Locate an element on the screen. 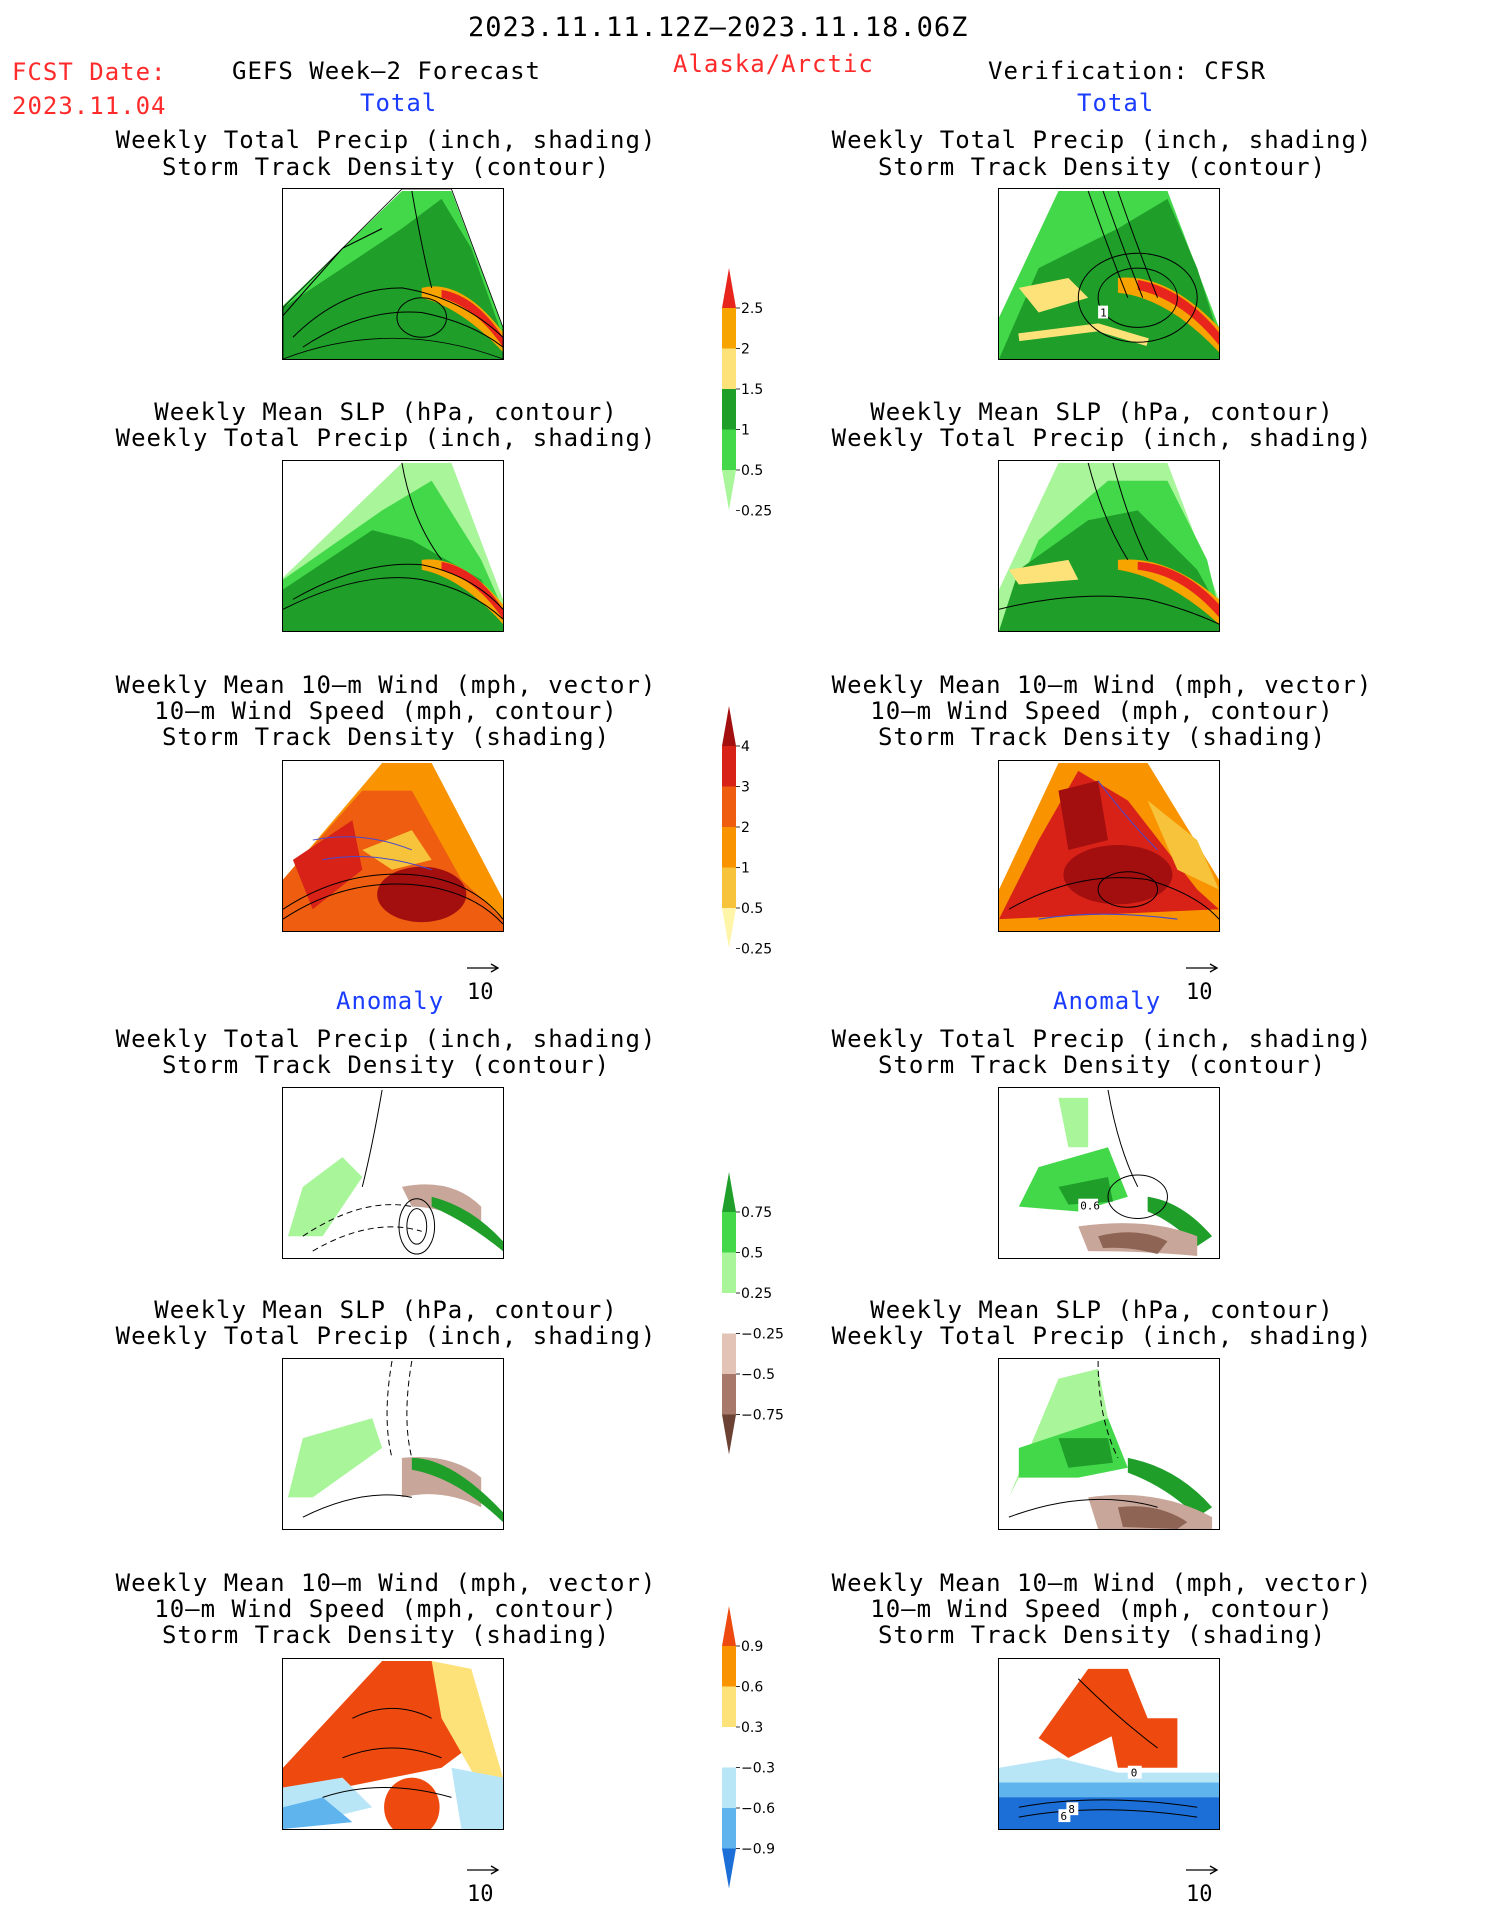 The height and width of the screenshot is (1925, 1487). section-anomaly-right: Anomaly is located at coordinates (1107, 1001).